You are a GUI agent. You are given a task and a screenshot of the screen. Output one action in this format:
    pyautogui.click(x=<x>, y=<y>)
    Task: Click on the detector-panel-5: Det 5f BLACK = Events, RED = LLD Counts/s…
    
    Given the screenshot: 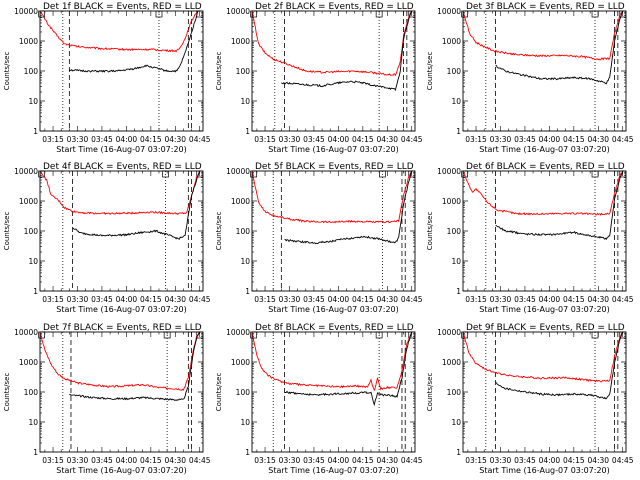 What is the action you would take?
    pyautogui.click(x=319, y=238)
    